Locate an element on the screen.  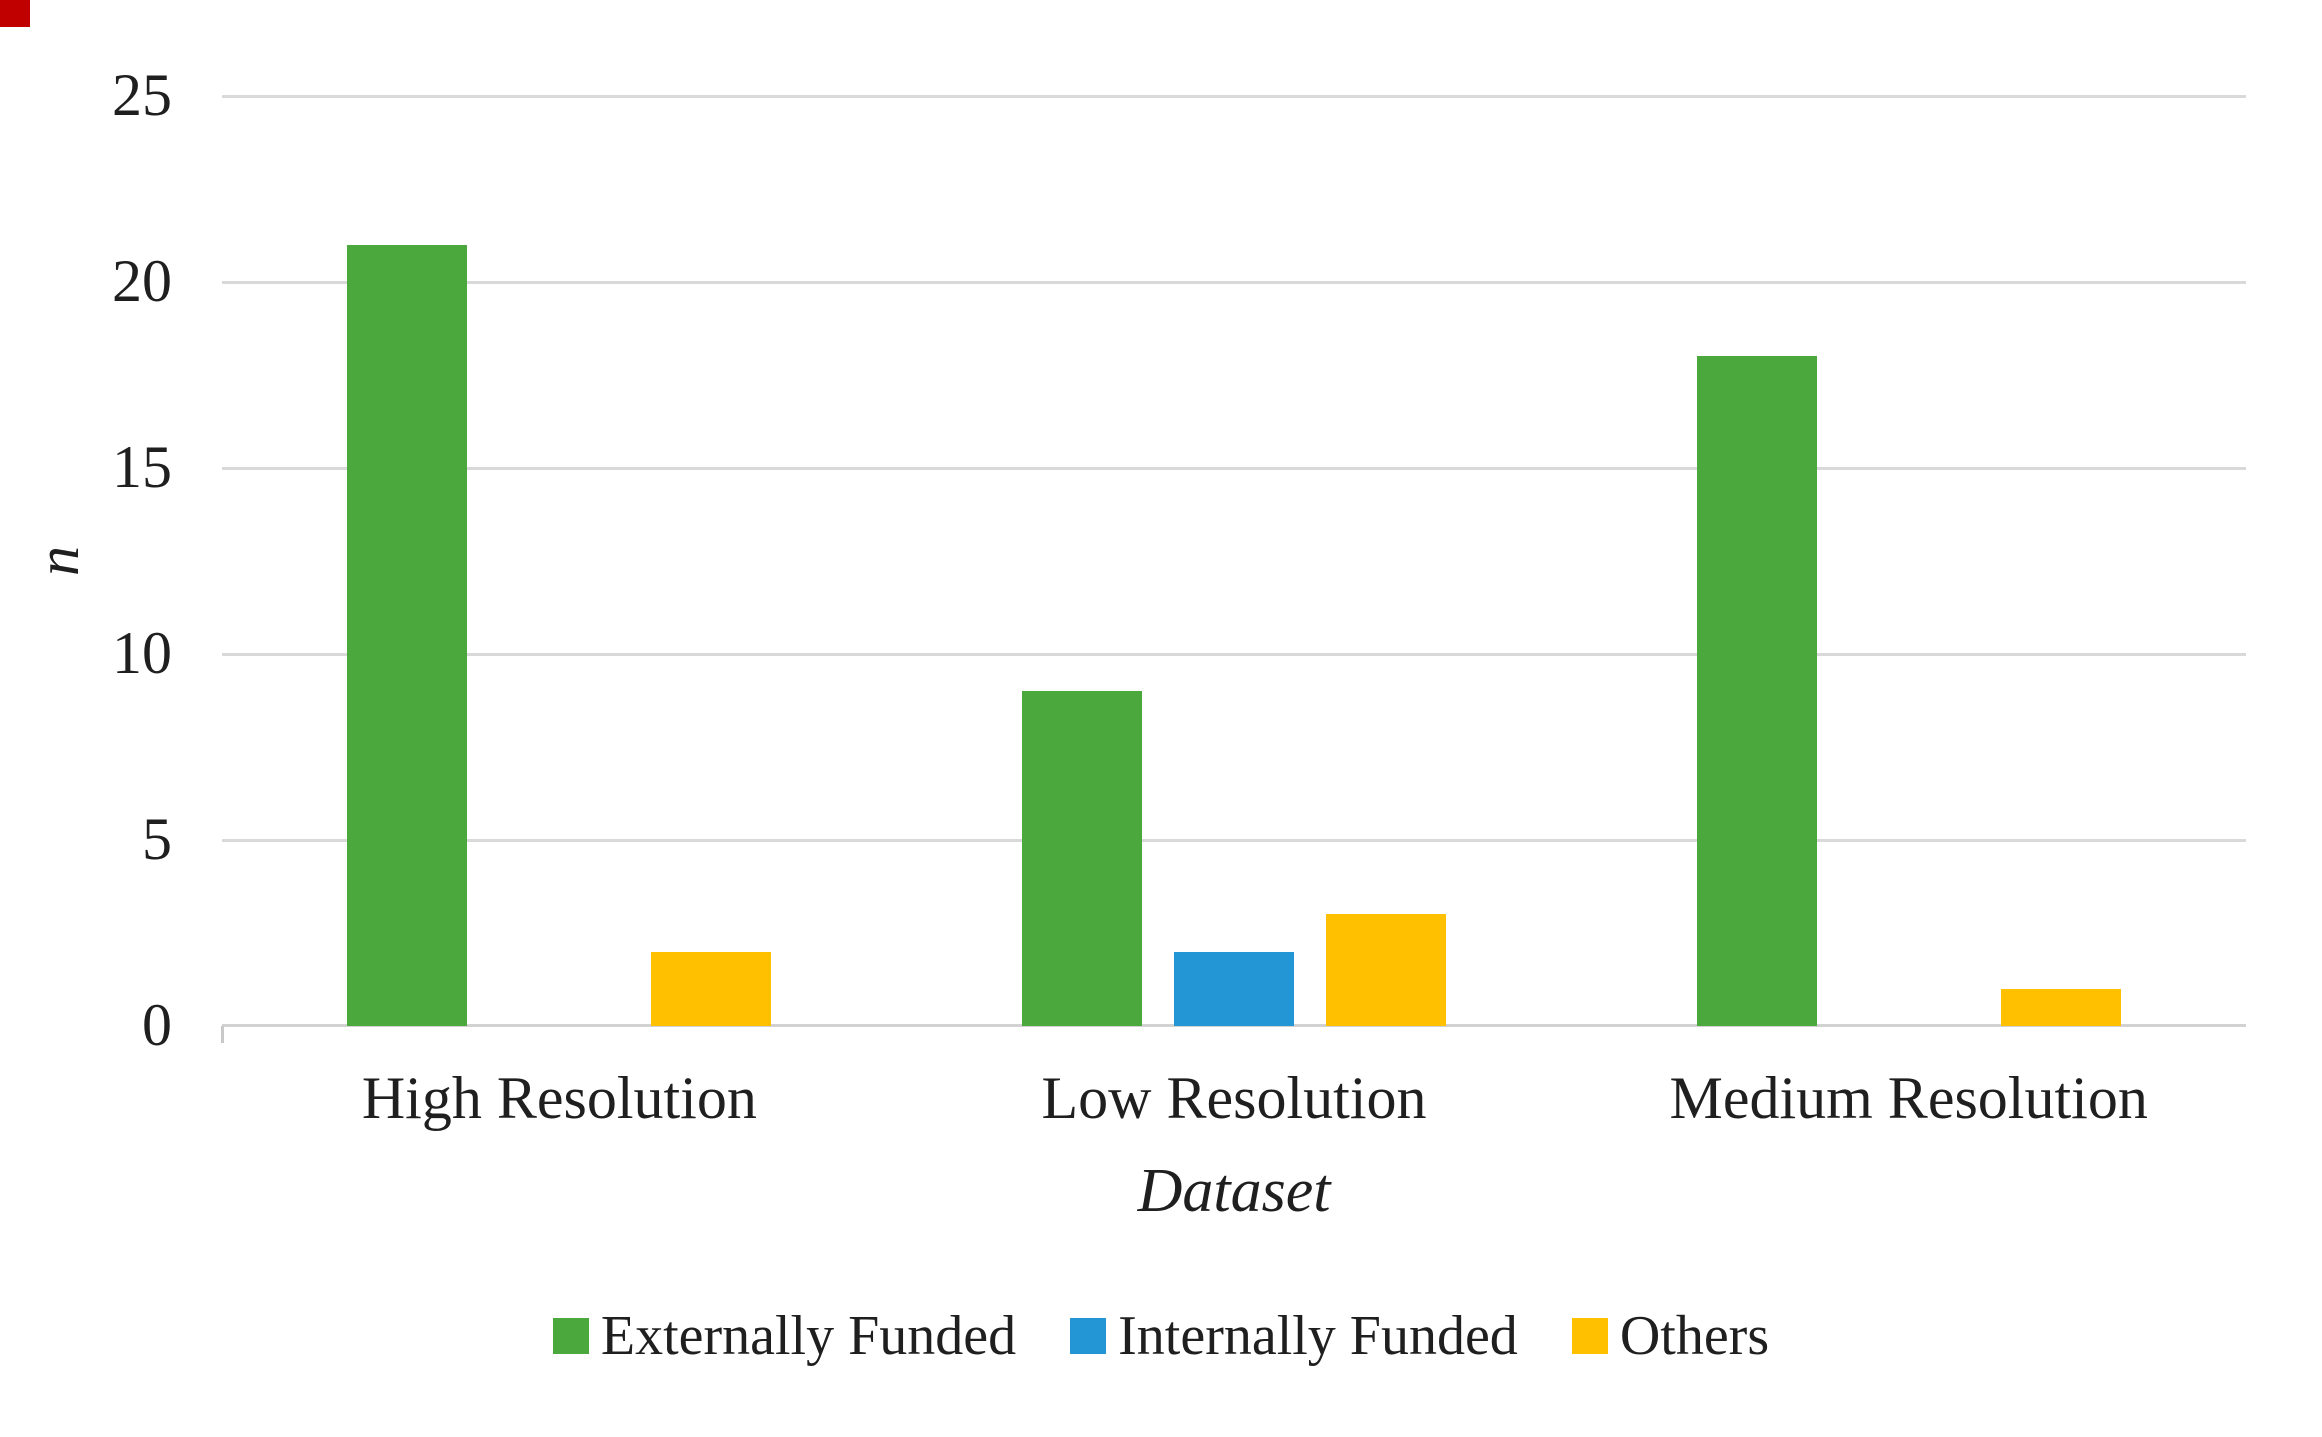
y-tick-label: 20 is located at coordinates (142, 280).